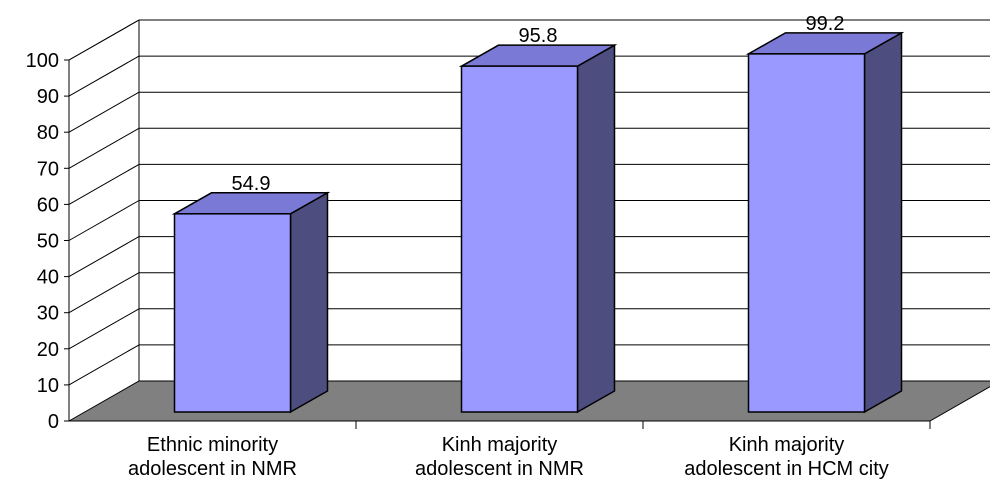 This screenshot has width=990, height=481. I want to click on y-tick-label: 100, so click(42, 61).